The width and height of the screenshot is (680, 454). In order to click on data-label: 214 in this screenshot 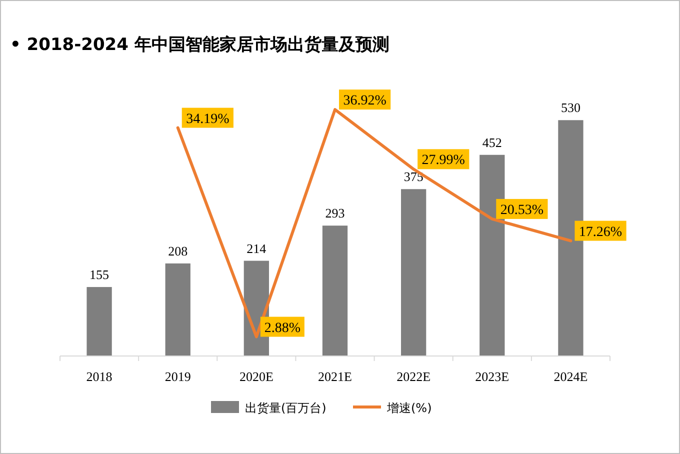, I will do `click(256, 248)`.